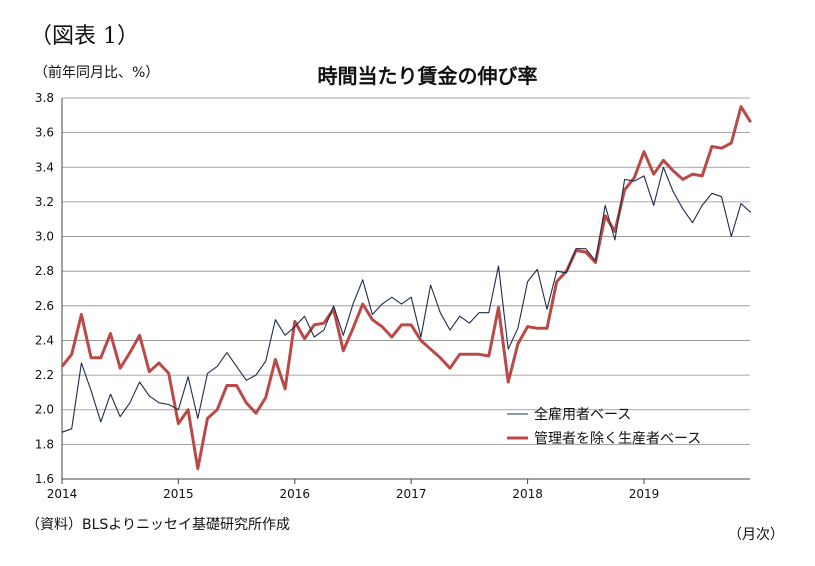  Describe the element at coordinates (97, 73) in the screenshot. I see `y-unit-label: （前年同月比、%）` at that location.